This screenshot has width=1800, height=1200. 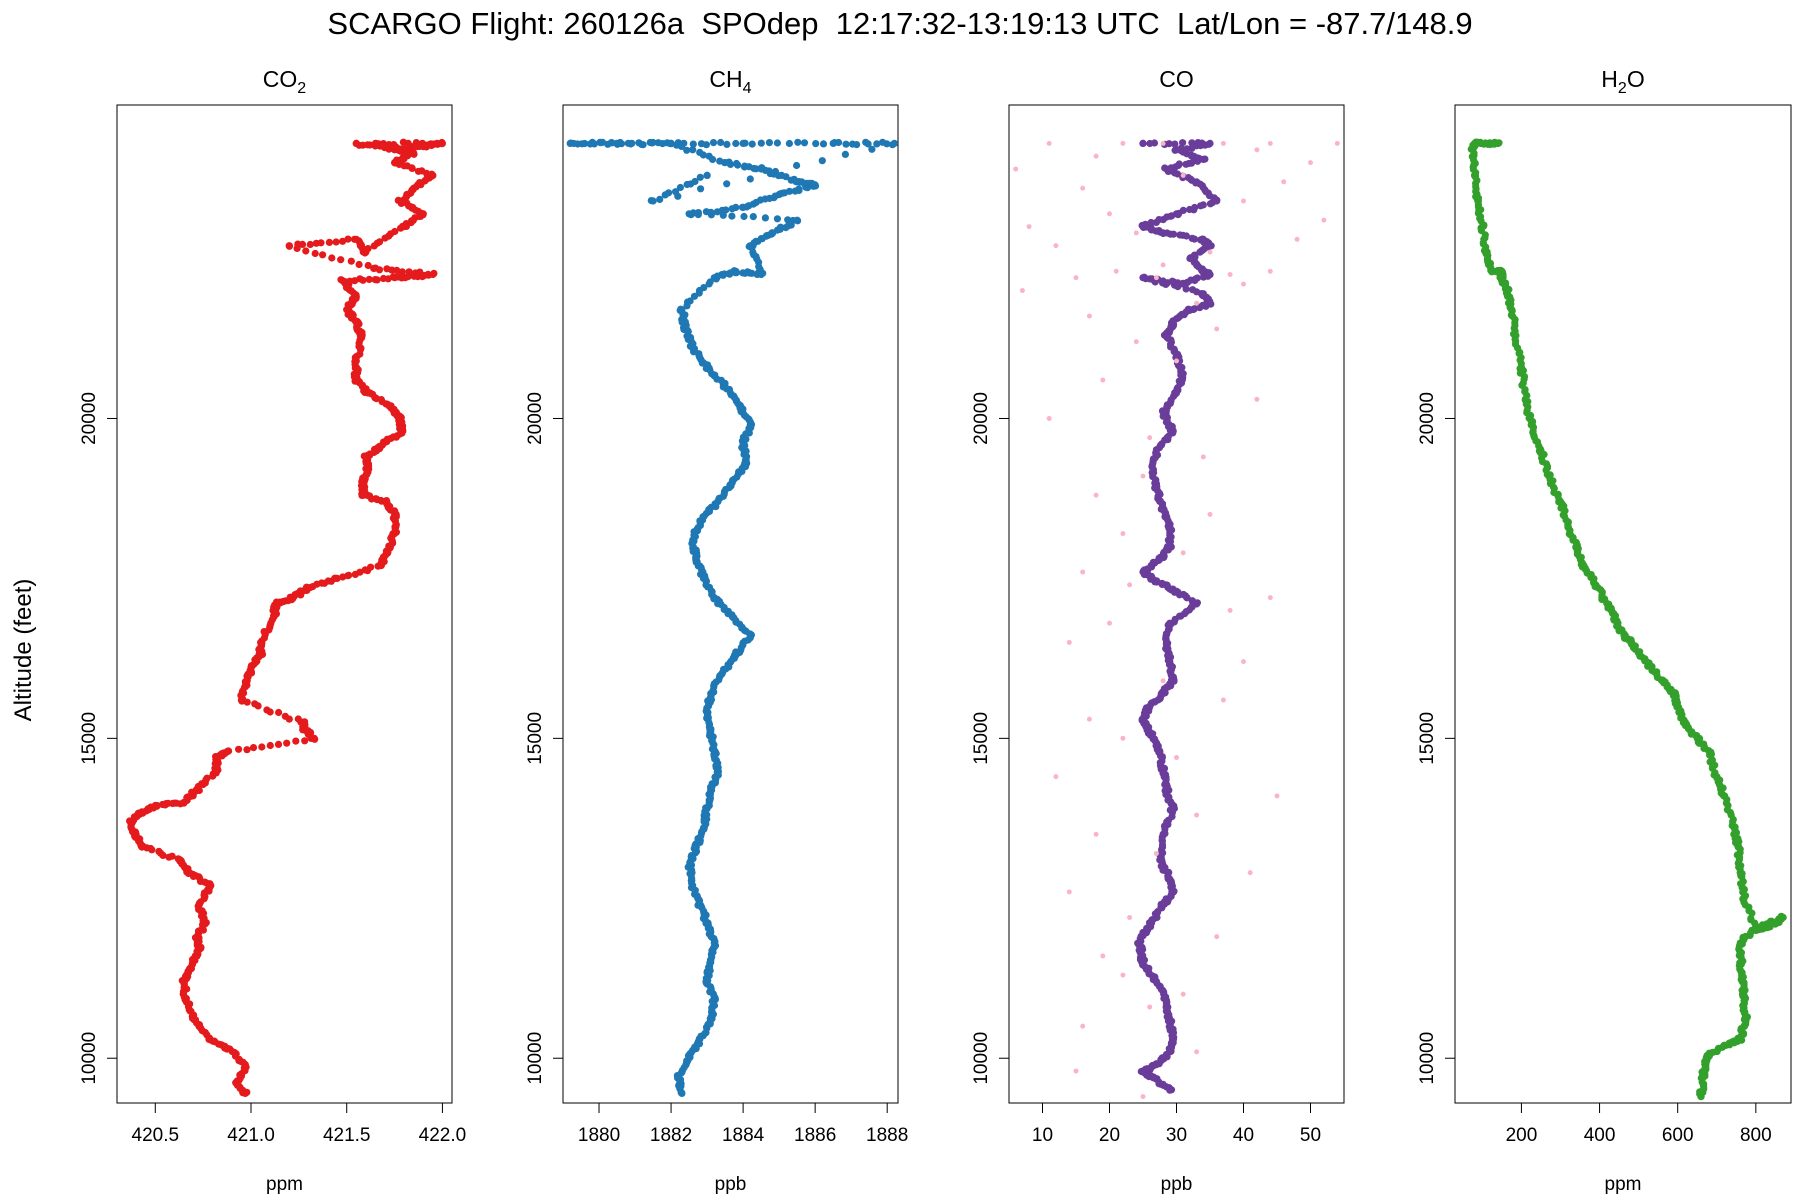 What do you see at coordinates (599, 1135) in the screenshot?
I see `panel-2-xtick-label: 1880` at bounding box center [599, 1135].